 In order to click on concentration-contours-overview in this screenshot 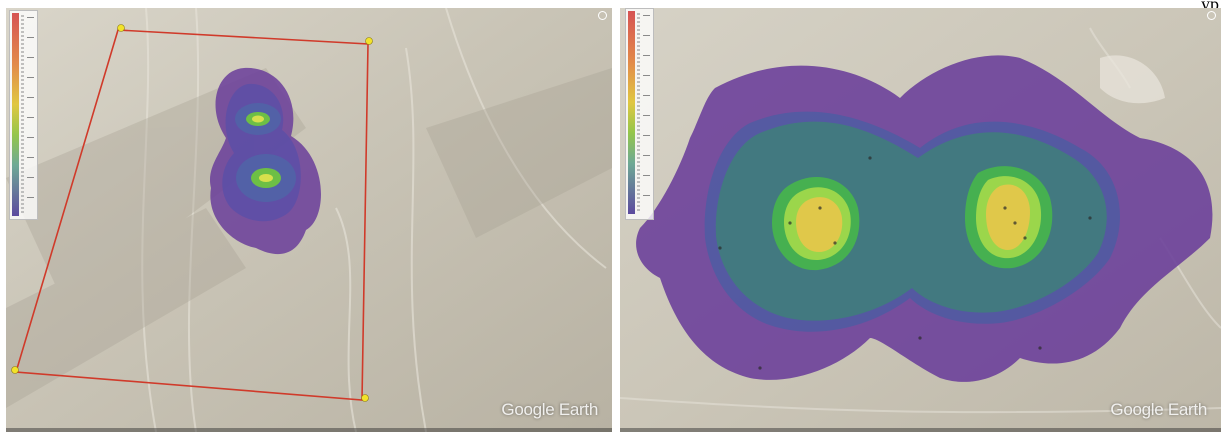, I will do `click(265, 161)`.